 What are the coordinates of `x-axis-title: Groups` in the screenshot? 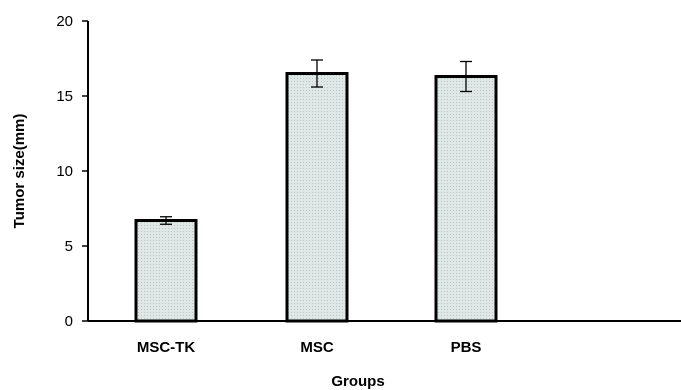 It's located at (357, 381).